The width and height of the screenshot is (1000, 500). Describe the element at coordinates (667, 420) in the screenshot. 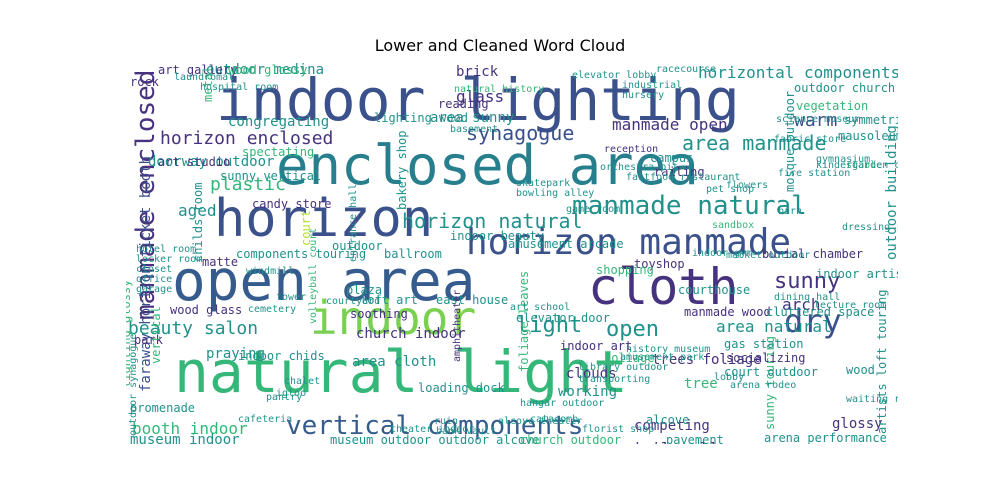

I see `word-alcove: alcove` at that location.